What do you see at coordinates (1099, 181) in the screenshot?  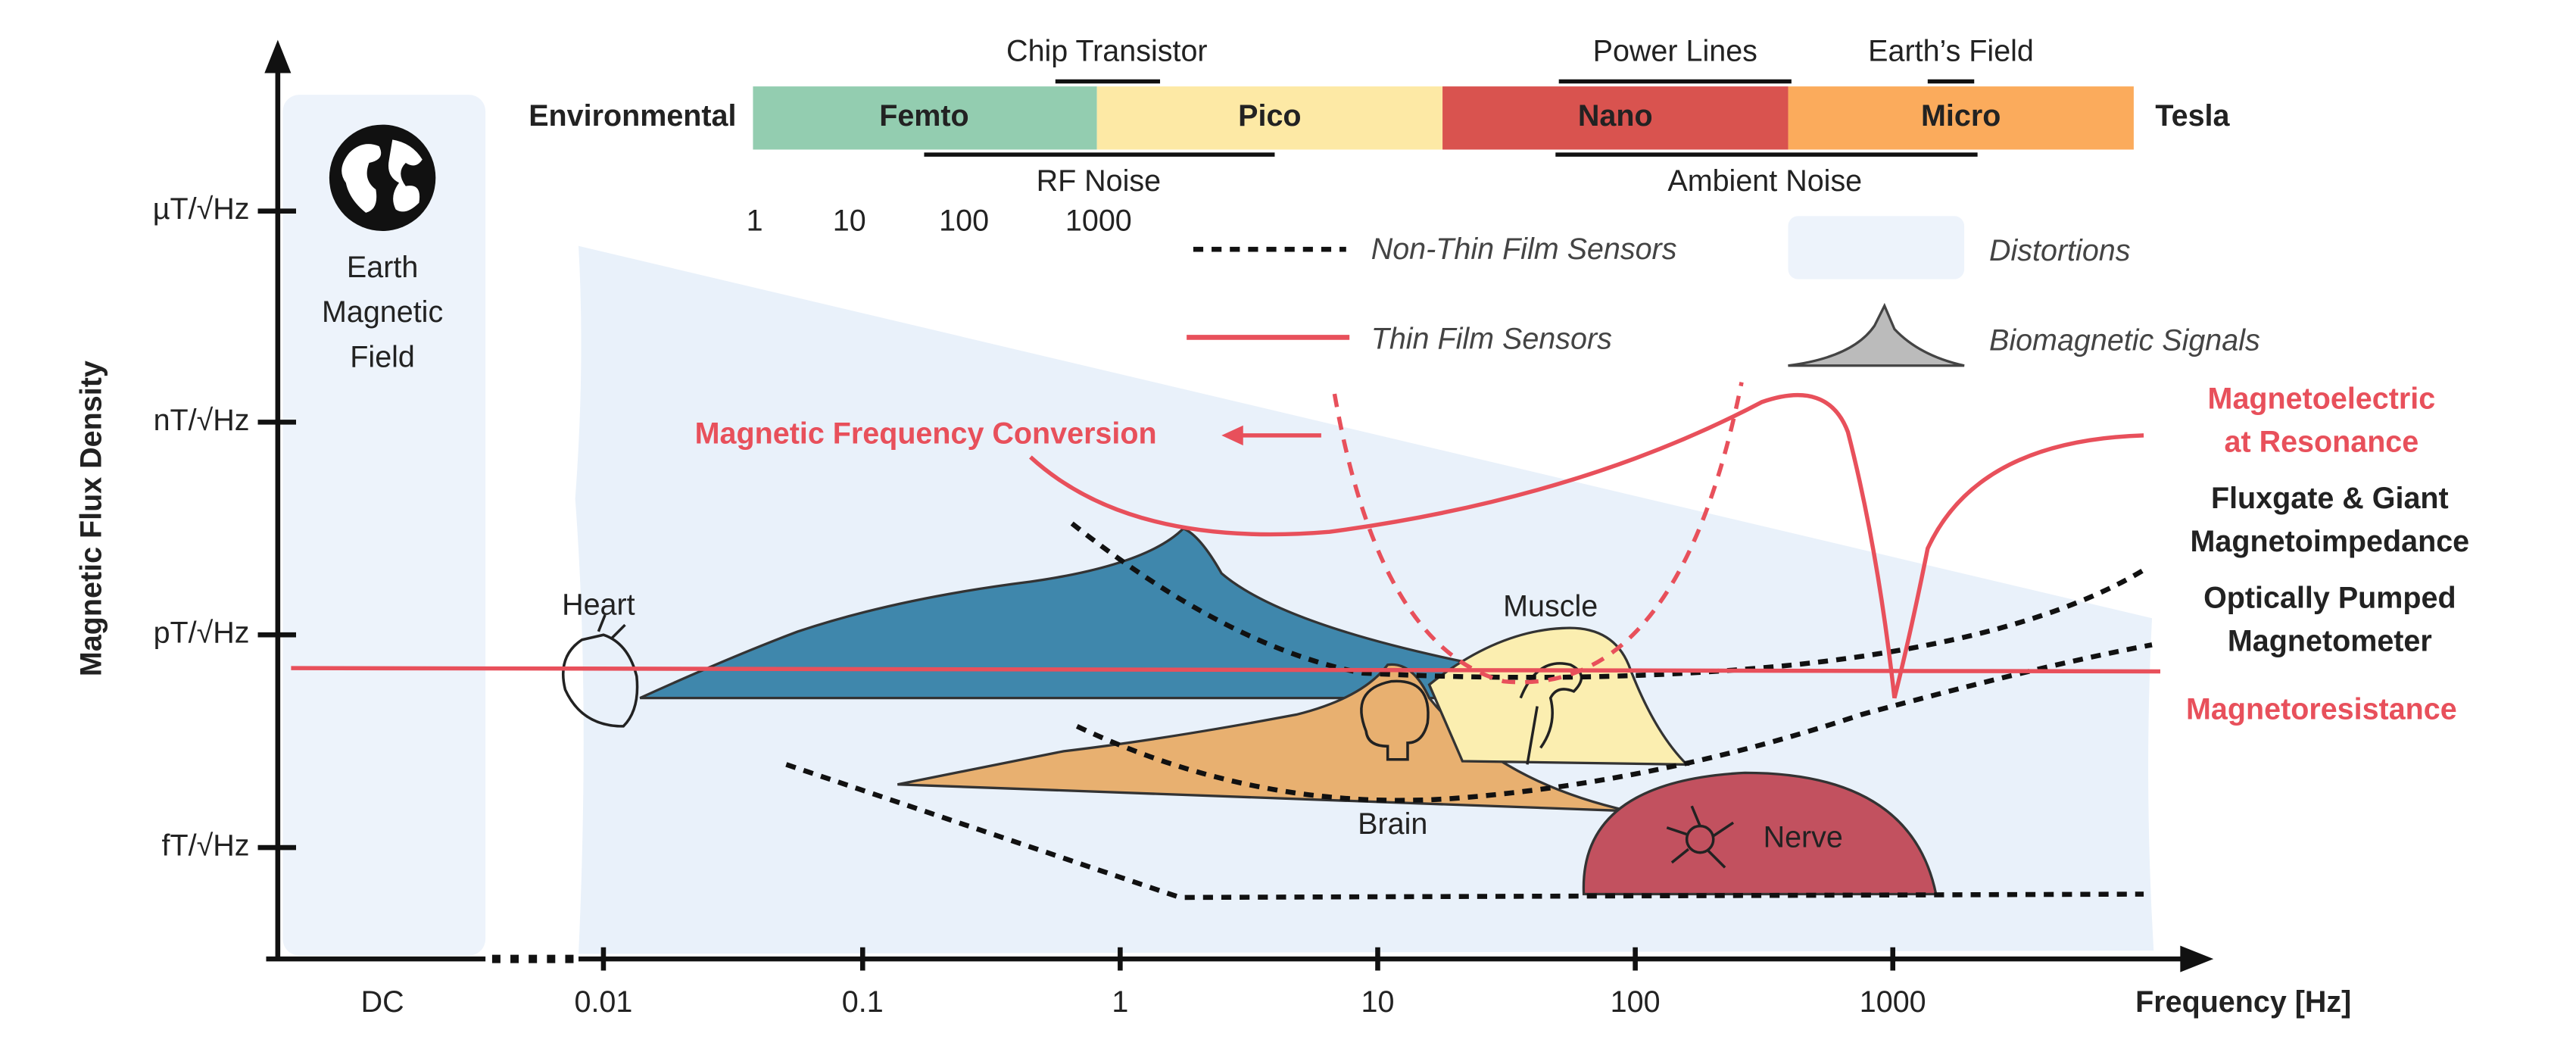 I see `noise-label: RF Noise` at bounding box center [1099, 181].